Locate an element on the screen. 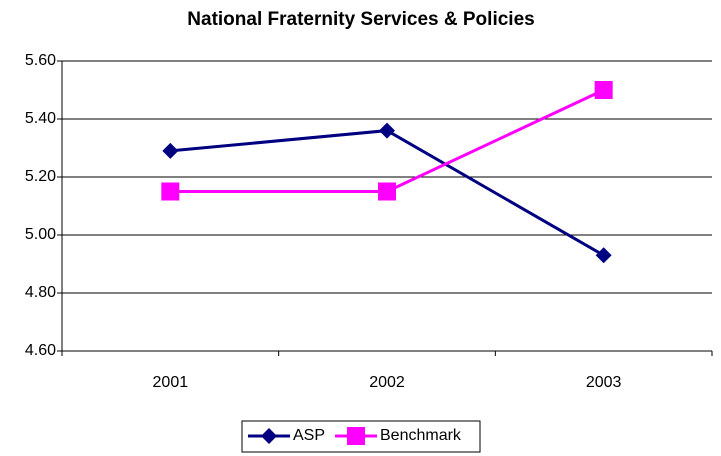 The width and height of the screenshot is (721, 456). series-line is located at coordinates (387, 140).